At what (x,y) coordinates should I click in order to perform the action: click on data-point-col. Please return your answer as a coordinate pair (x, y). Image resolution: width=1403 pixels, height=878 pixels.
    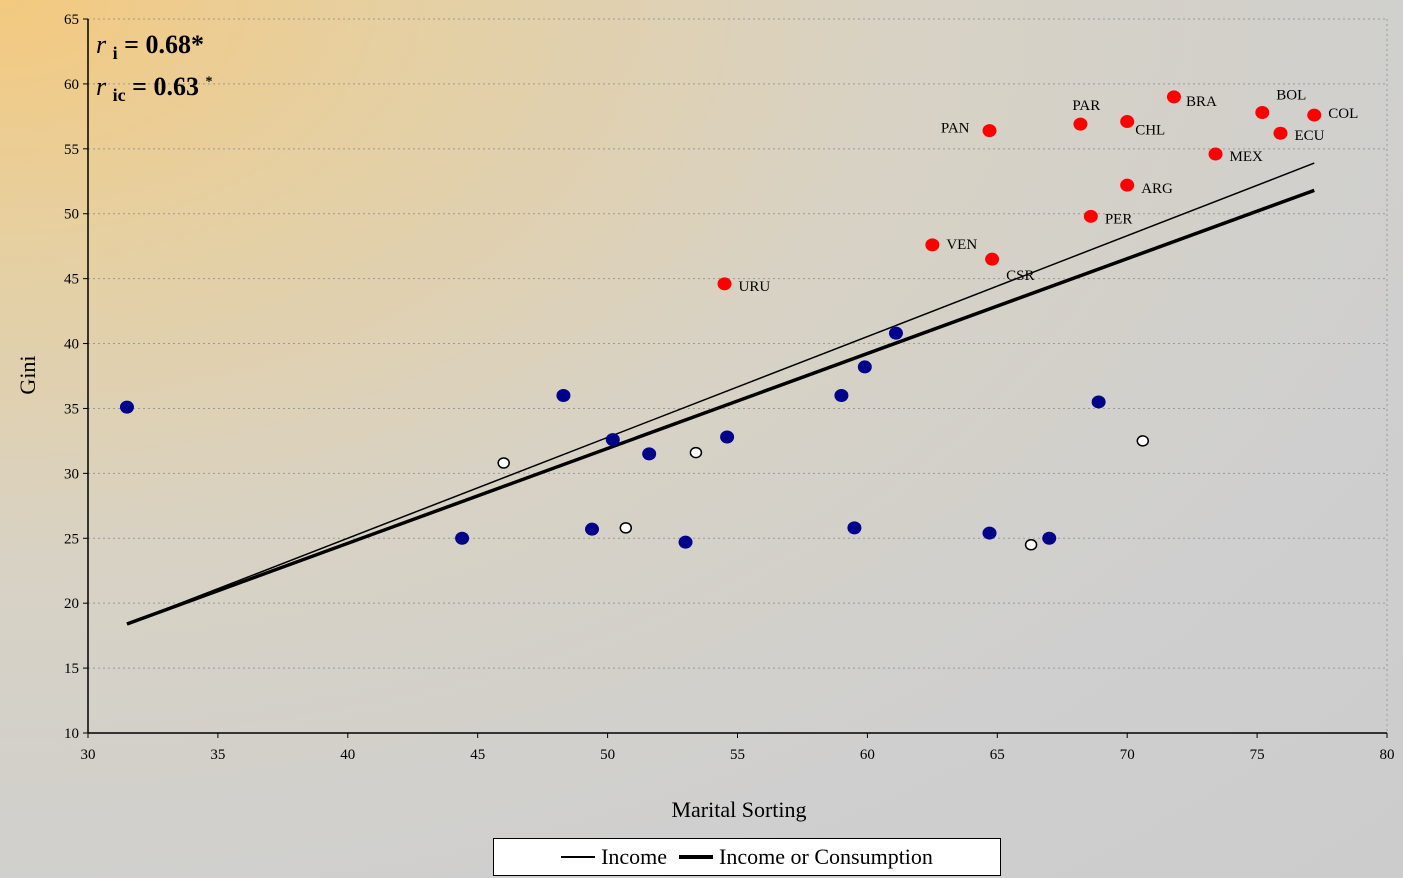
    Looking at the image, I should click on (1314, 115).